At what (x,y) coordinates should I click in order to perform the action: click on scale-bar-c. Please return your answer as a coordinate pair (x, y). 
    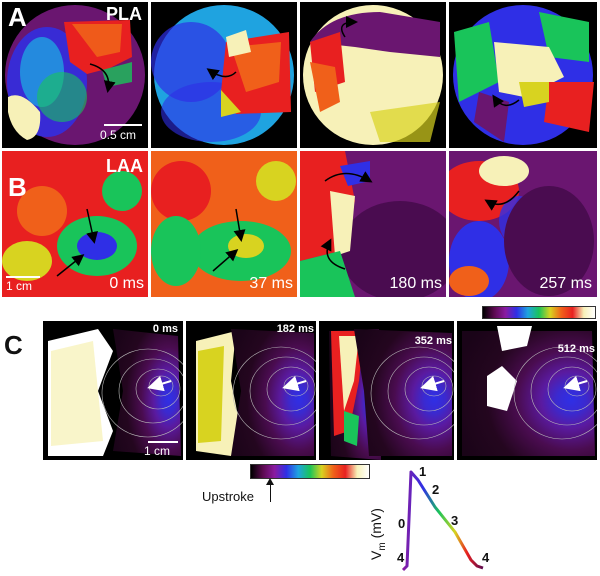
    Looking at the image, I should click on (163, 442).